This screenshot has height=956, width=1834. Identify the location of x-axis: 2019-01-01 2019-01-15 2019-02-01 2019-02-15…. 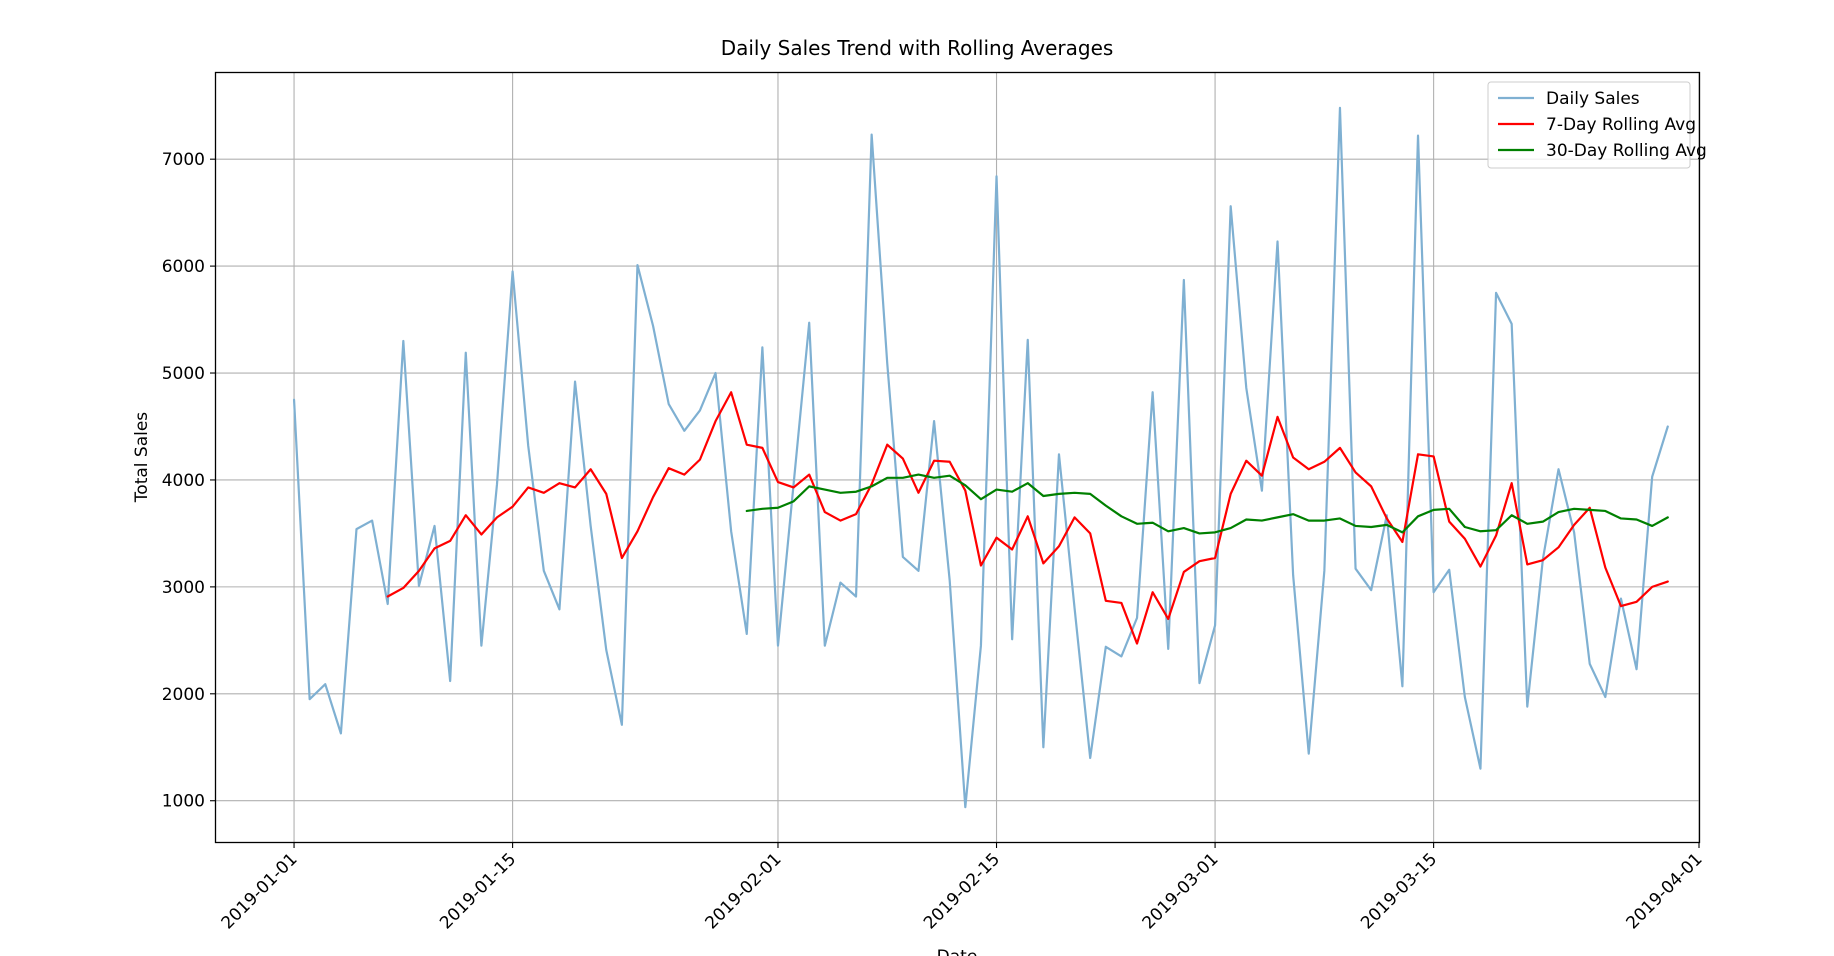
(962, 887).